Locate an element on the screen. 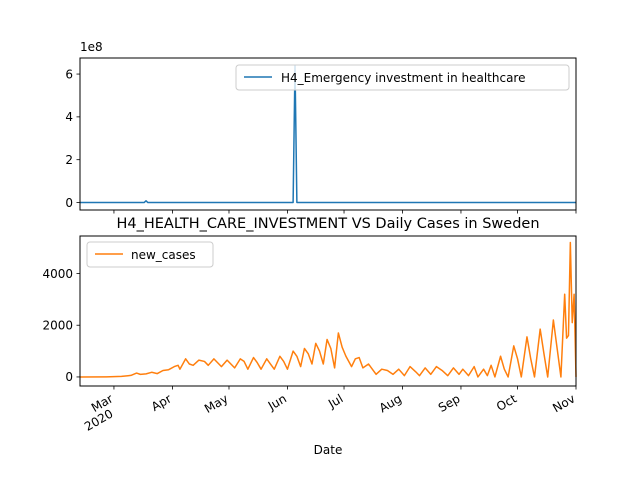 Image resolution: width=640 pixels, height=480 pixels. bottom-legend-frame is located at coordinates (150, 254).